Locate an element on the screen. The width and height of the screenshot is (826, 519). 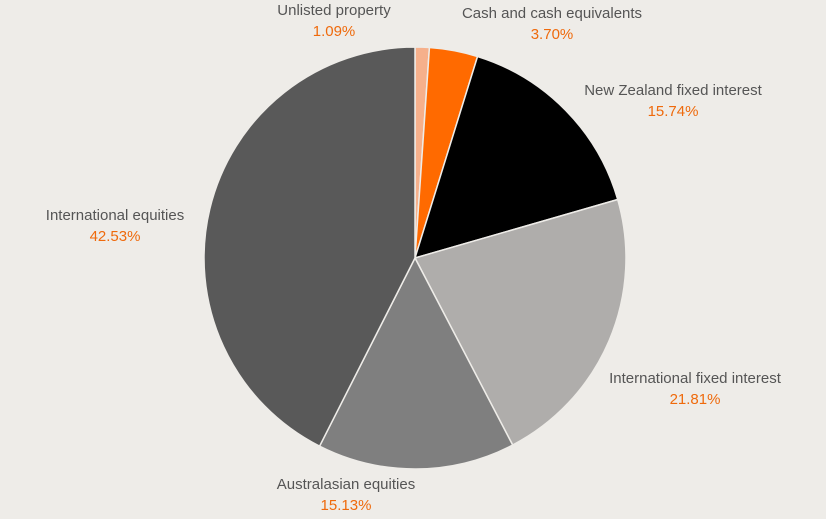
label-international-fixed-interest-name: International fixed interest is located at coordinates (695, 378).